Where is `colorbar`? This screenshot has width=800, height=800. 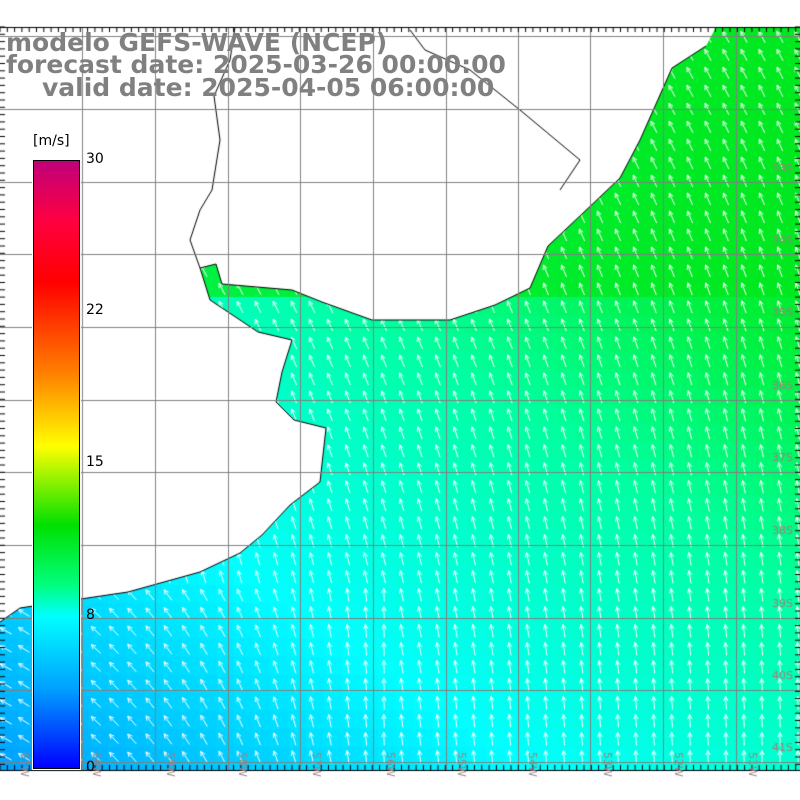 colorbar is located at coordinates (56, 464).